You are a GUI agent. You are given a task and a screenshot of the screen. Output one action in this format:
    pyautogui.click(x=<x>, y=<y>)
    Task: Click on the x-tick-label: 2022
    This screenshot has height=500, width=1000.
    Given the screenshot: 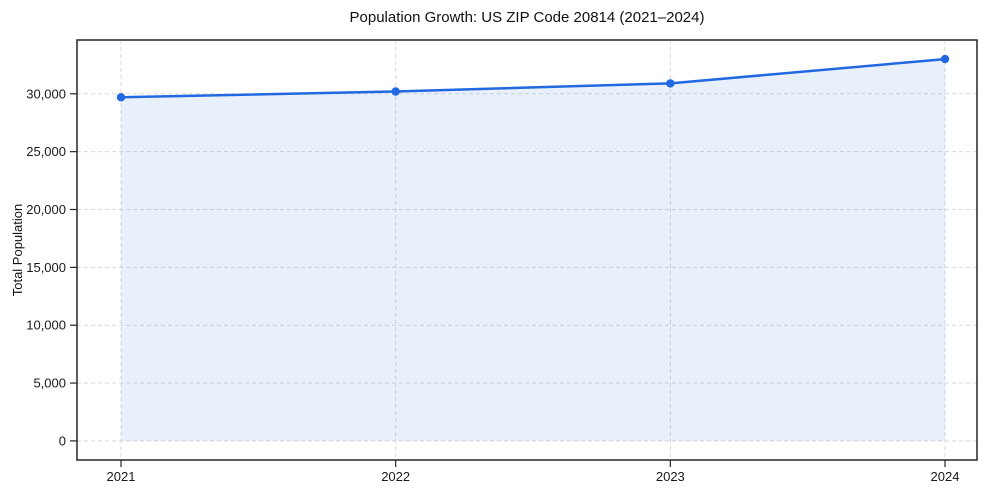 What is the action you would take?
    pyautogui.click(x=395, y=476)
    